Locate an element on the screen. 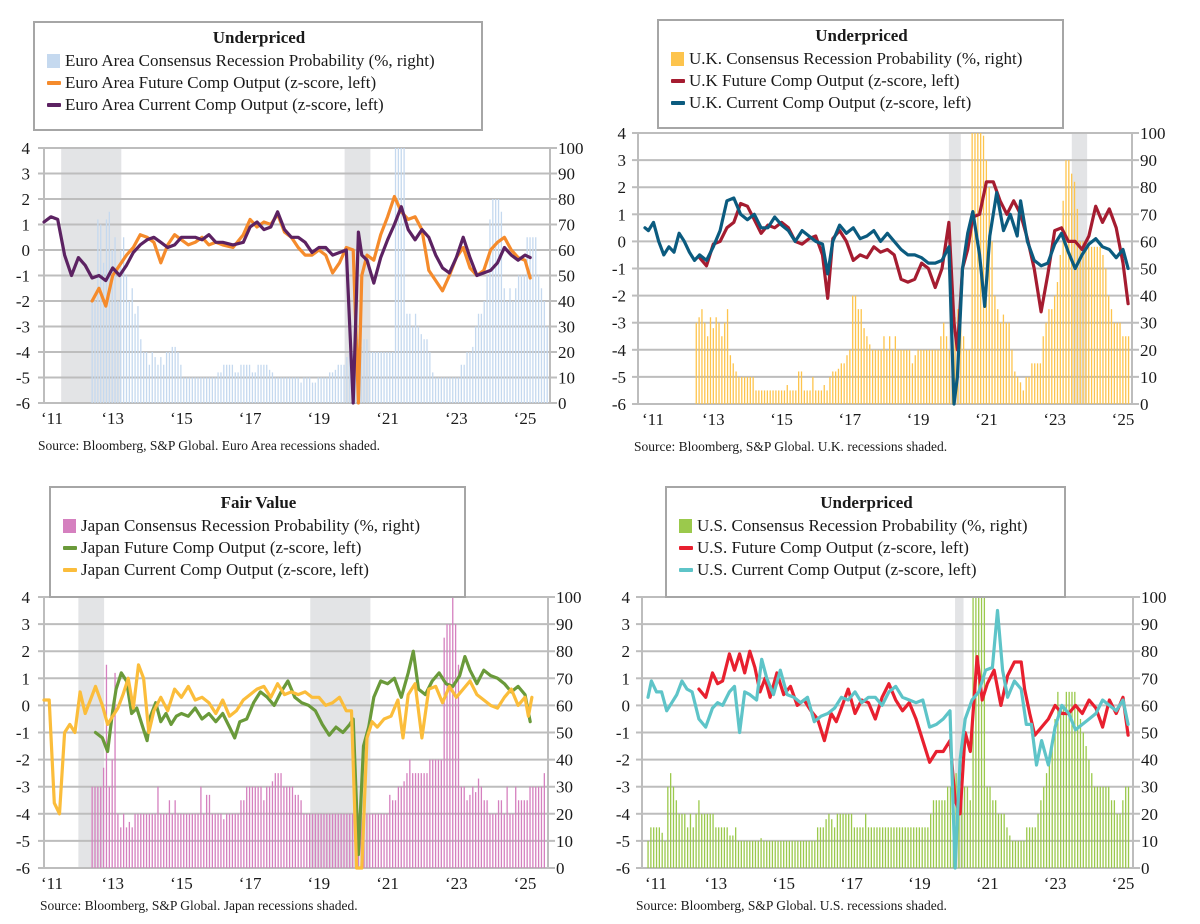  us-left-tick-label: -4 is located at coordinates (623, 814).